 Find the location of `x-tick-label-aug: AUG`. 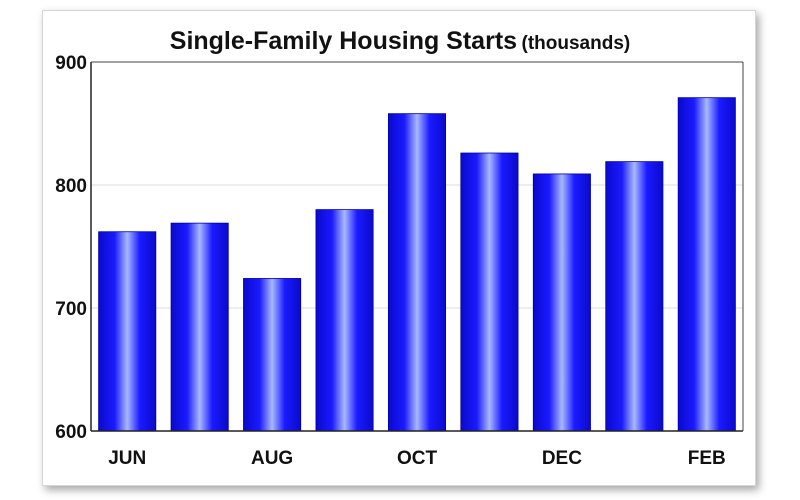

x-tick-label-aug: AUG is located at coordinates (272, 458).